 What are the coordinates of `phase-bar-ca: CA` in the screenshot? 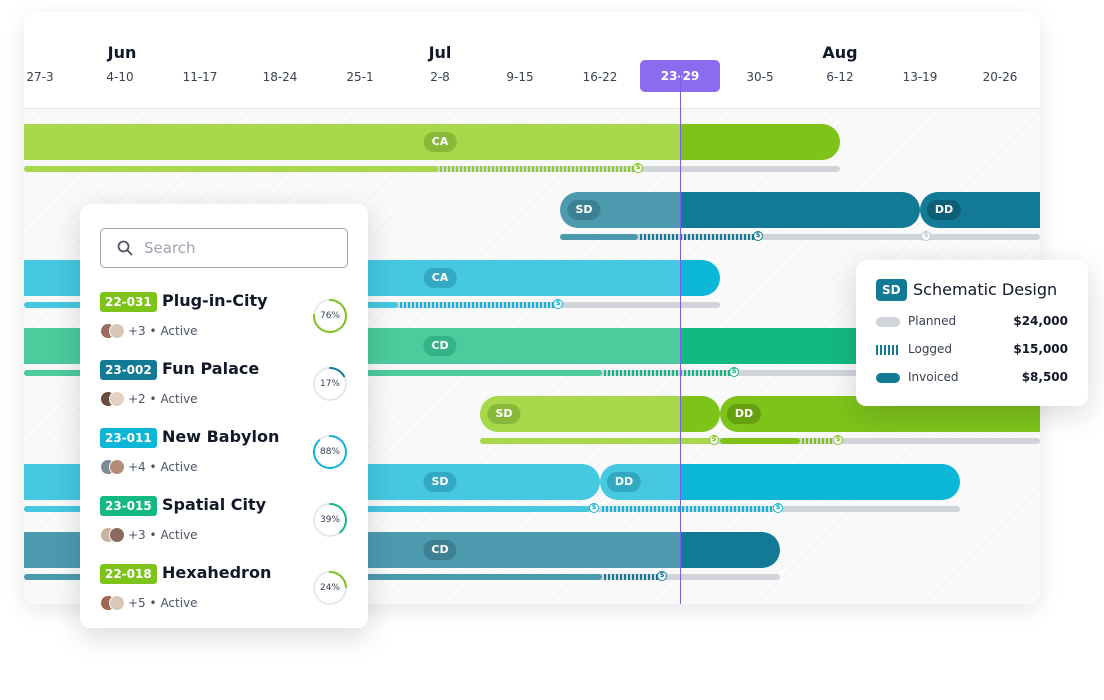 It's located at (432, 142).